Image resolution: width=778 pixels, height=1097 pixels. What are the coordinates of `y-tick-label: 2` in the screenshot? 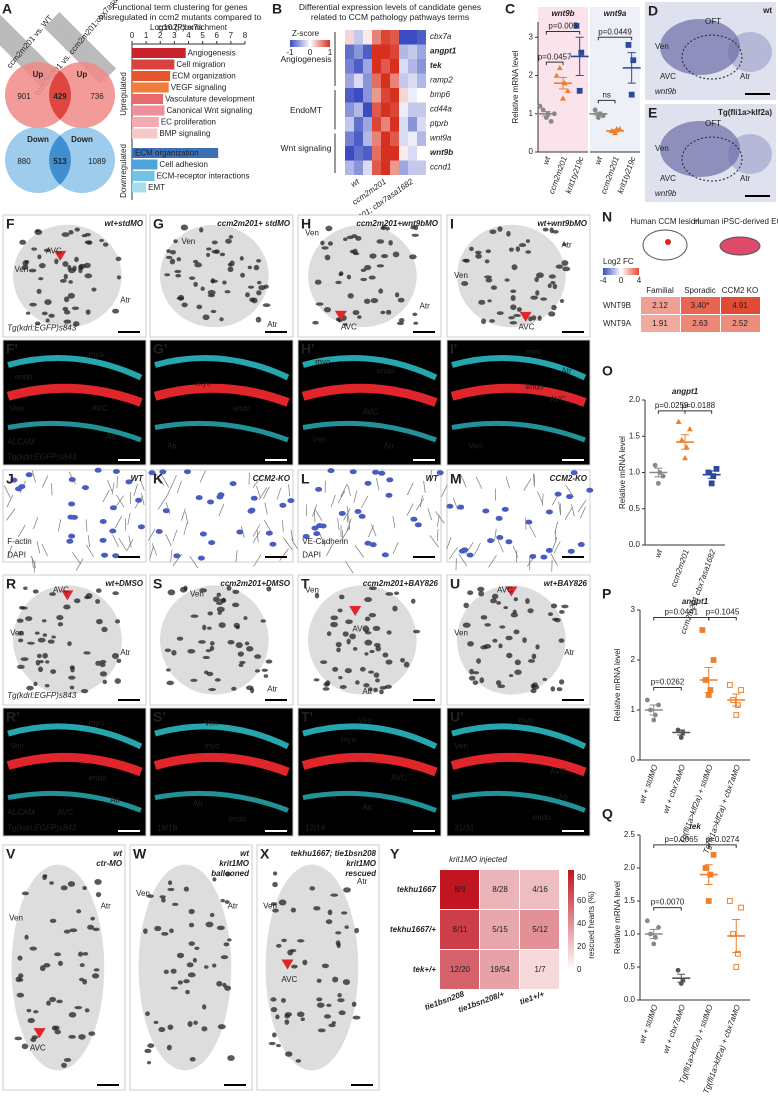 It's located at (531, 75).